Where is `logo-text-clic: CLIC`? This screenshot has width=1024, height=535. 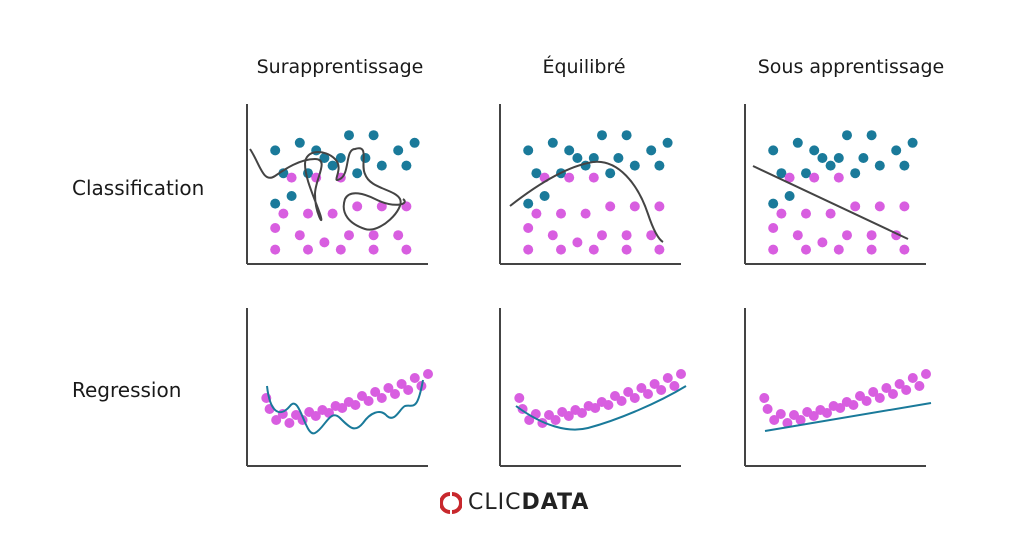
logo-text-clic: CLIC is located at coordinates (495, 502).